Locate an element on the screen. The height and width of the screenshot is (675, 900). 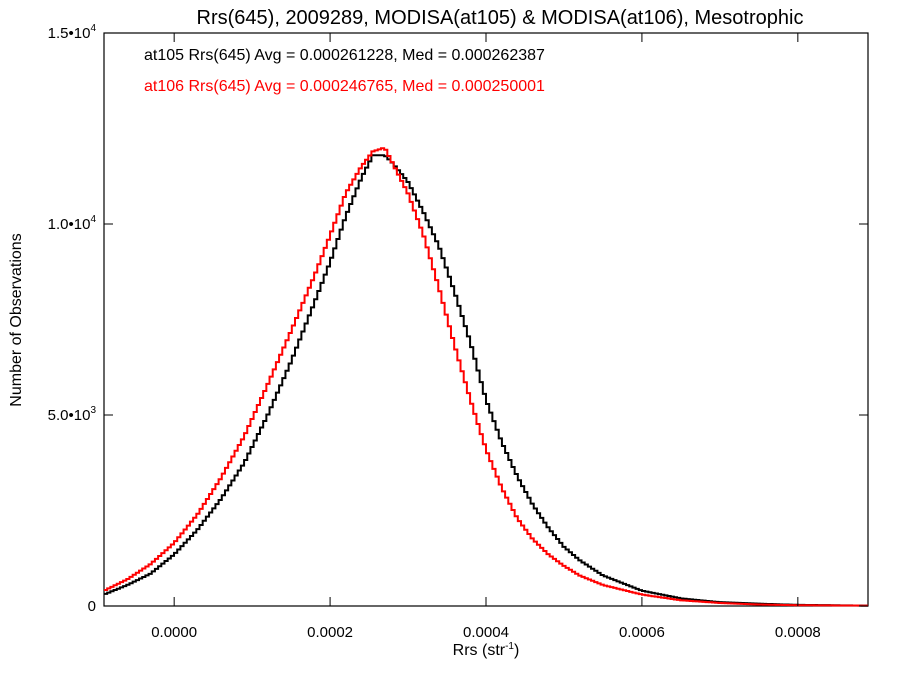
y-tick-label-base: 5.0•10 is located at coordinates (69, 415).